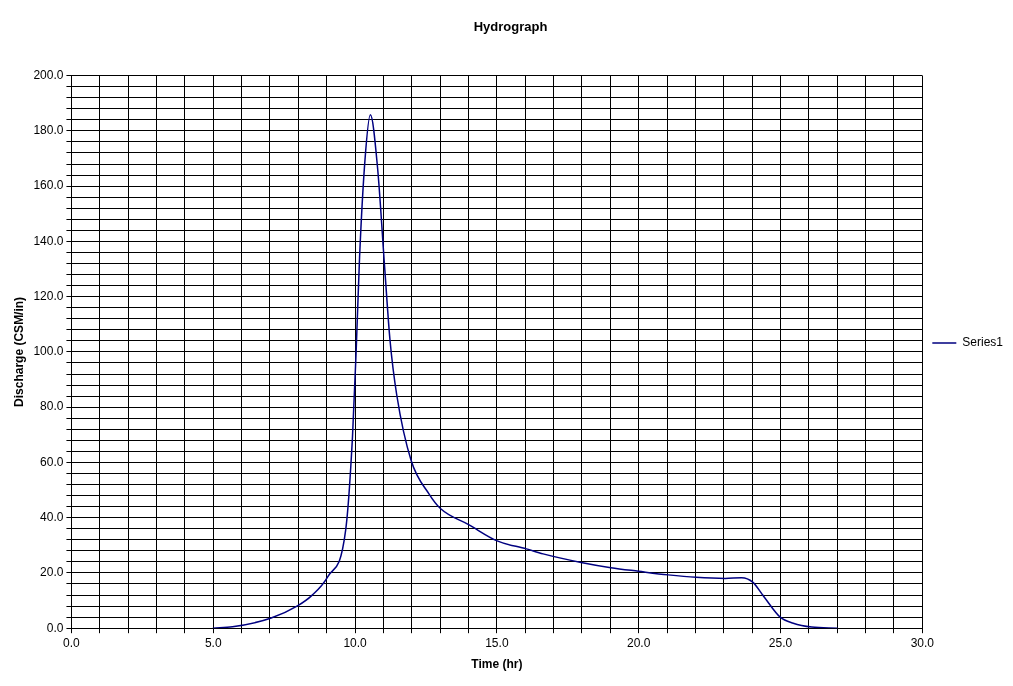 Image resolution: width=1013 pixels, height=686 pixels. Describe the element at coordinates (639, 642) in the screenshot. I see `x-tick-label: 20.0` at that location.